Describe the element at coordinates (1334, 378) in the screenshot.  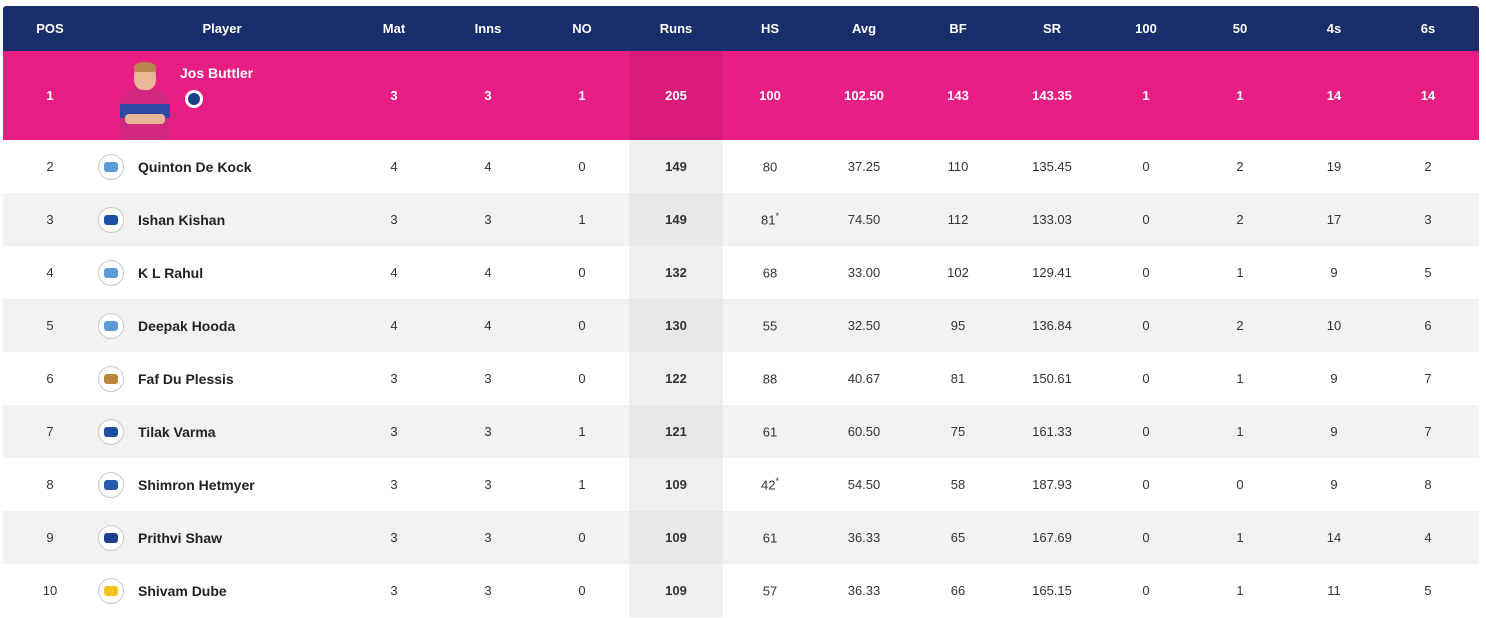
I see `cell-fours: 9` at that location.